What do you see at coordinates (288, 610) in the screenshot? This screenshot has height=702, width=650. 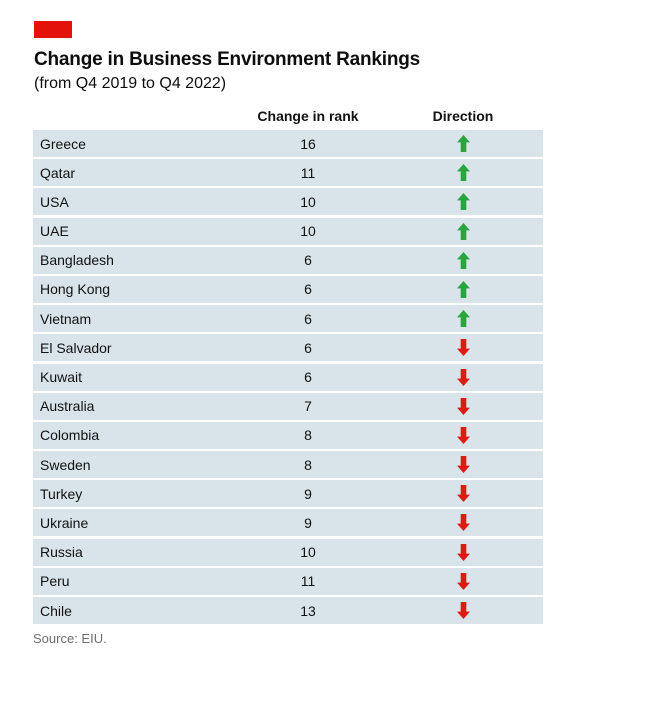 I see `table-row: Chile 13` at bounding box center [288, 610].